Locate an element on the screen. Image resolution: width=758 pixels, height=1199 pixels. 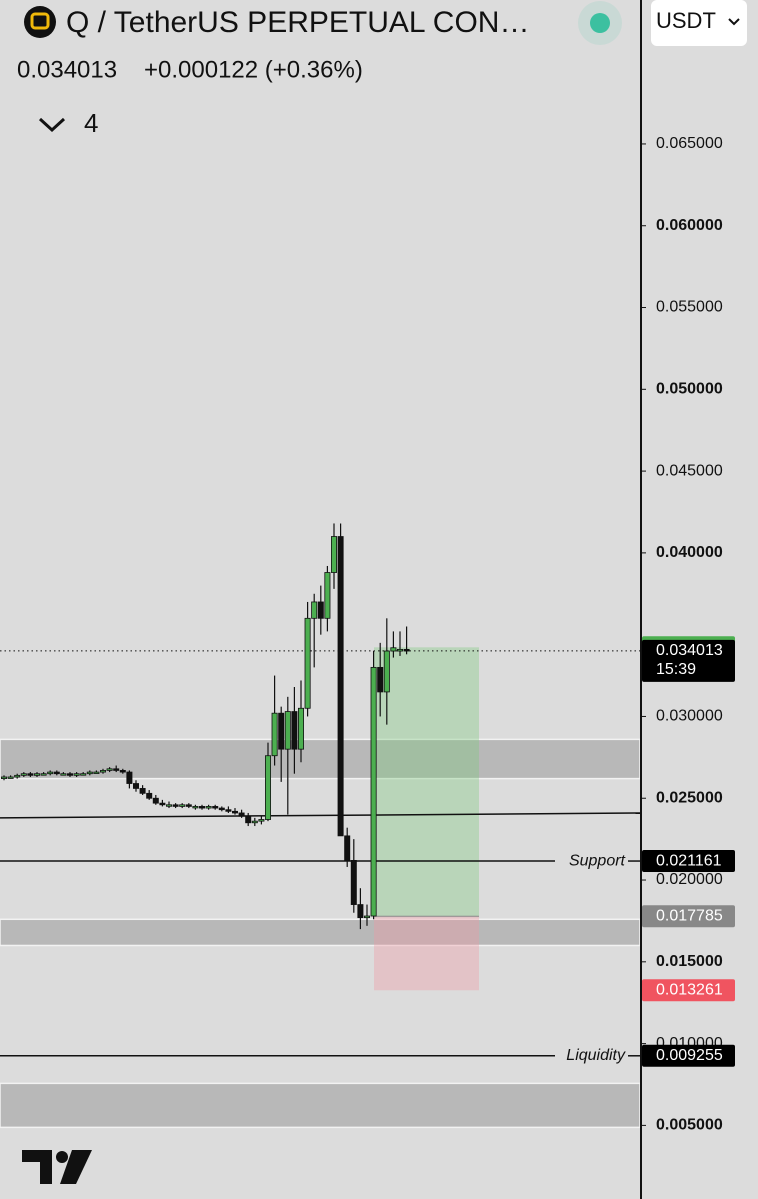
price-badge-label: 0.009255 is located at coordinates (689, 1055).